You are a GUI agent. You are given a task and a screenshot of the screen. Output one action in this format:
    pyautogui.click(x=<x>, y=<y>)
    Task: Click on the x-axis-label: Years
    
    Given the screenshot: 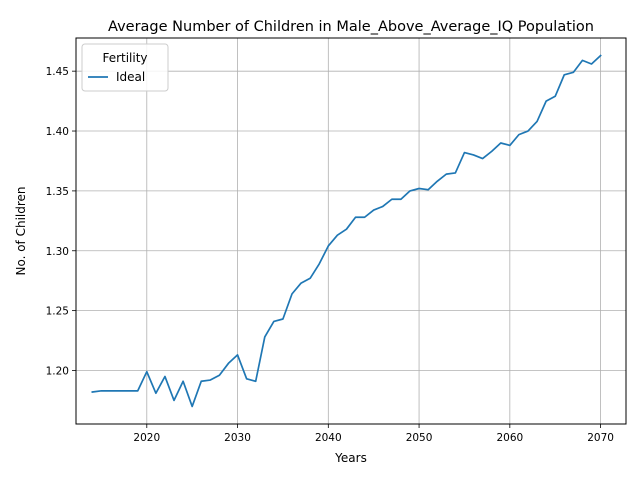 What is the action you would take?
    pyautogui.click(x=350, y=458)
    